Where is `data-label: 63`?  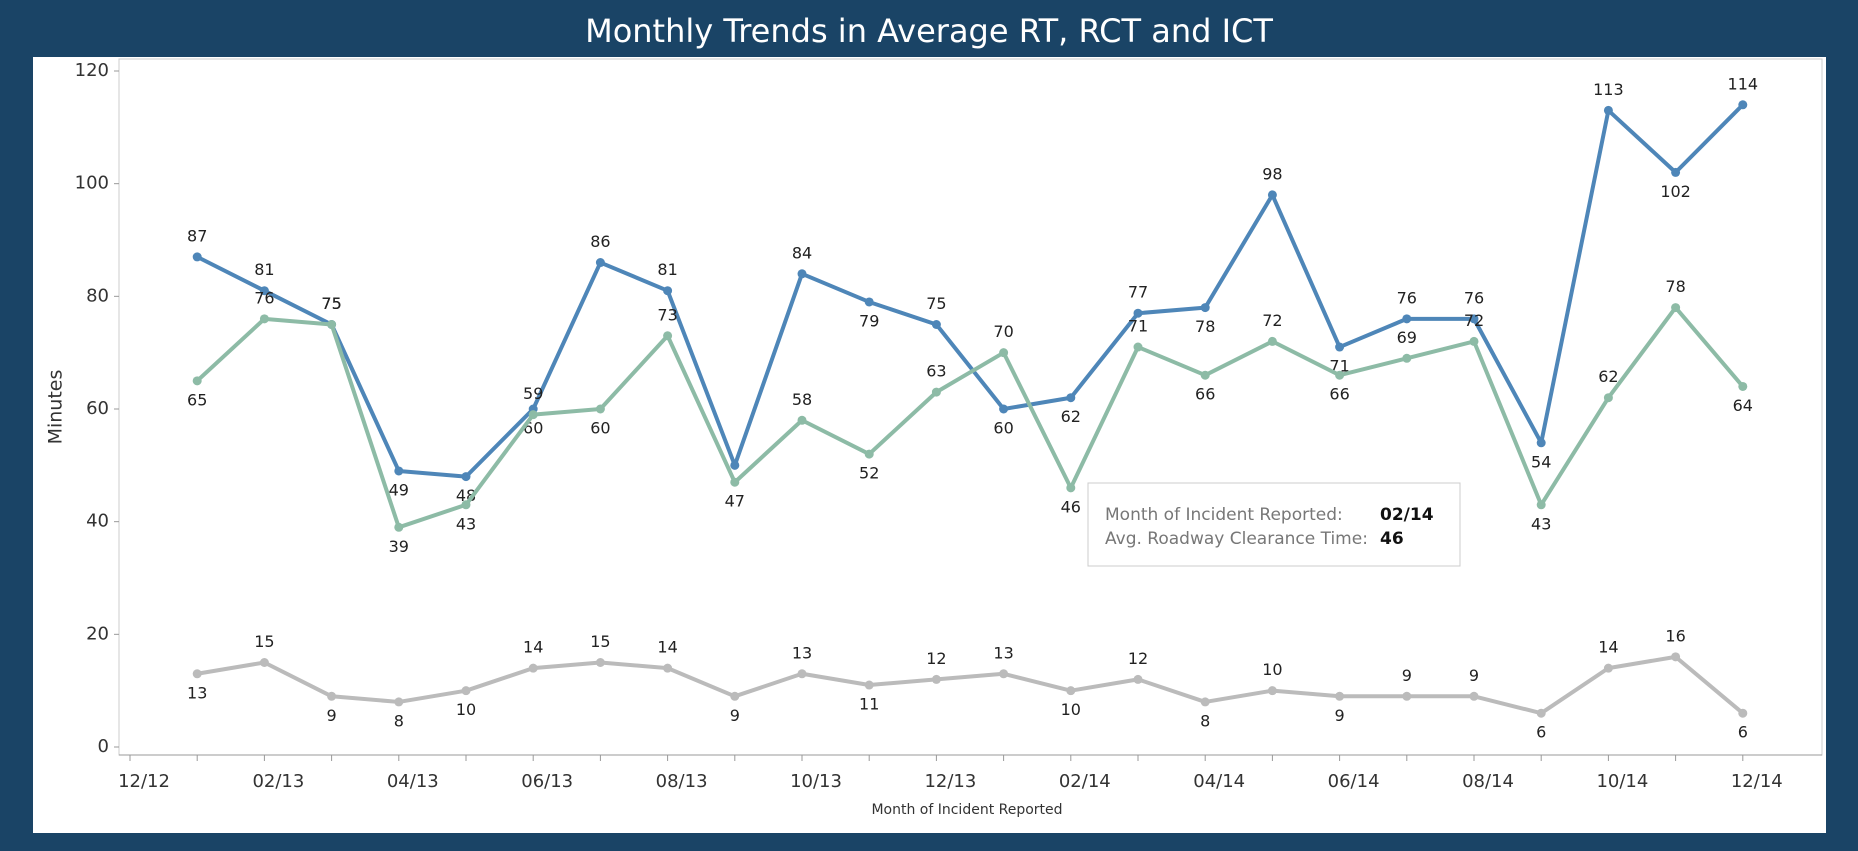
data-label: 63 is located at coordinates (936, 371).